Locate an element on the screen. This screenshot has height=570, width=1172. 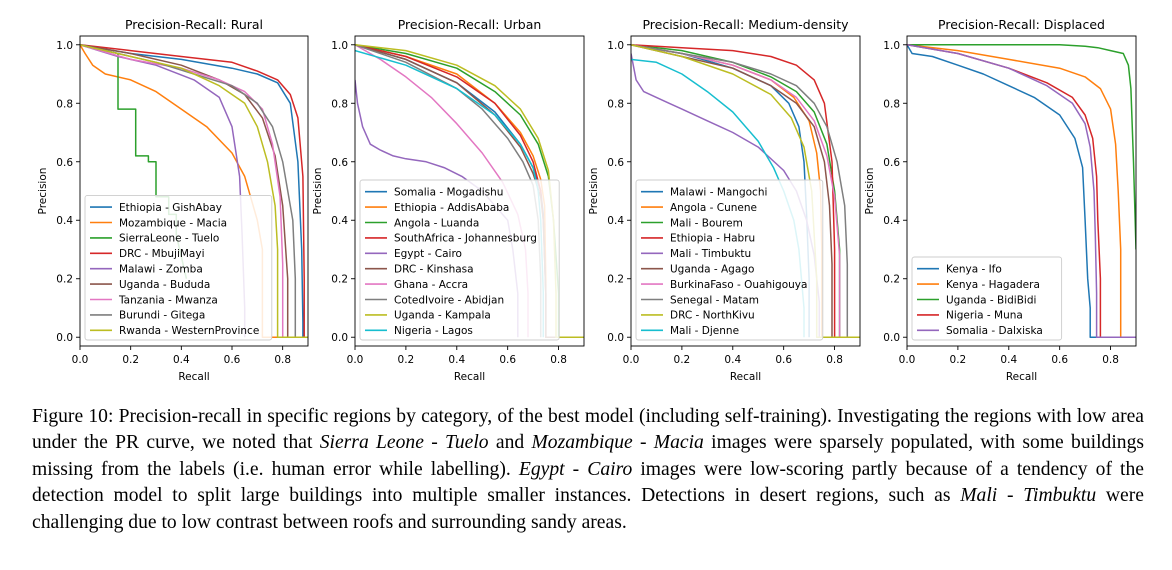
legend-label: Nigeria - Muna is located at coordinates (984, 316).